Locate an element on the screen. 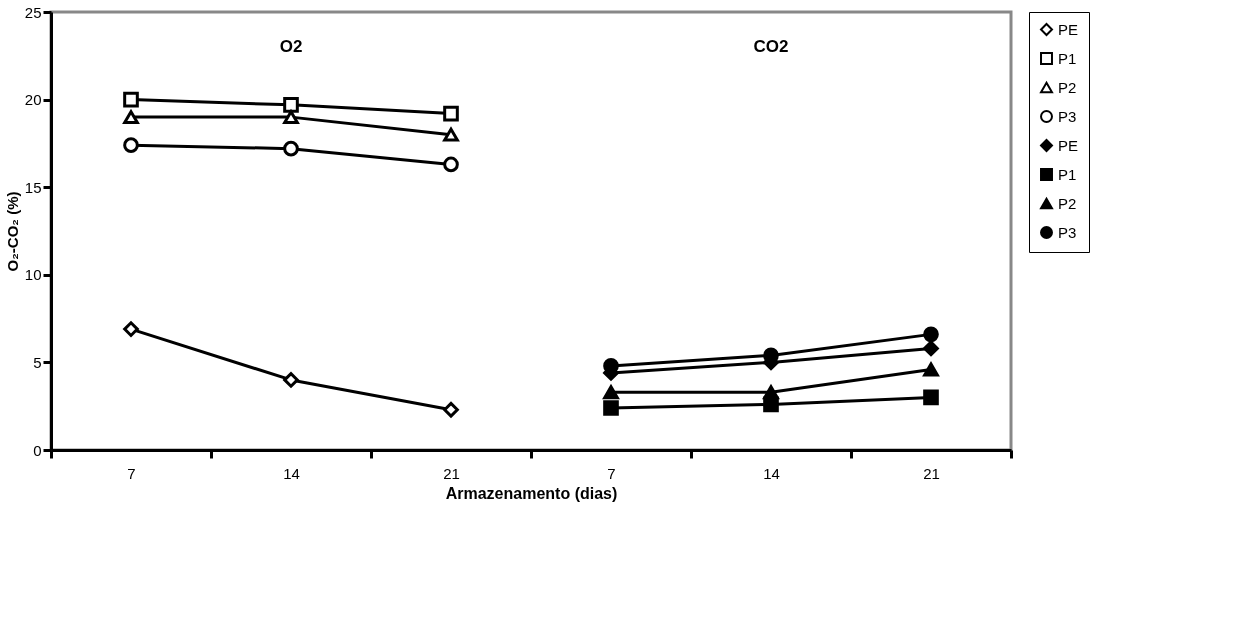 This screenshot has width=1257, height=641. y-tick-label: 15 is located at coordinates (33, 187).